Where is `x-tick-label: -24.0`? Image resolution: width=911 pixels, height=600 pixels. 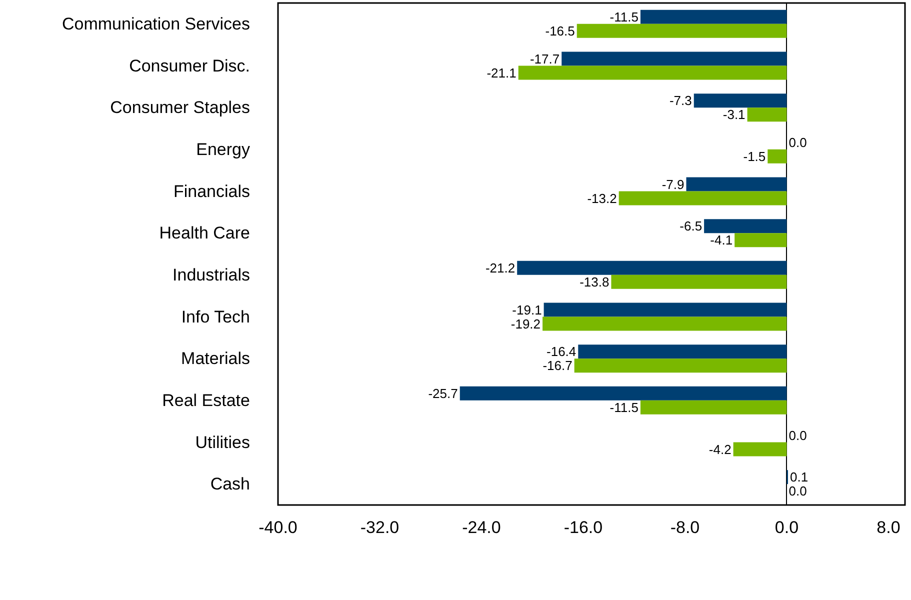
x-tick-label: -24.0 is located at coordinates (481, 527).